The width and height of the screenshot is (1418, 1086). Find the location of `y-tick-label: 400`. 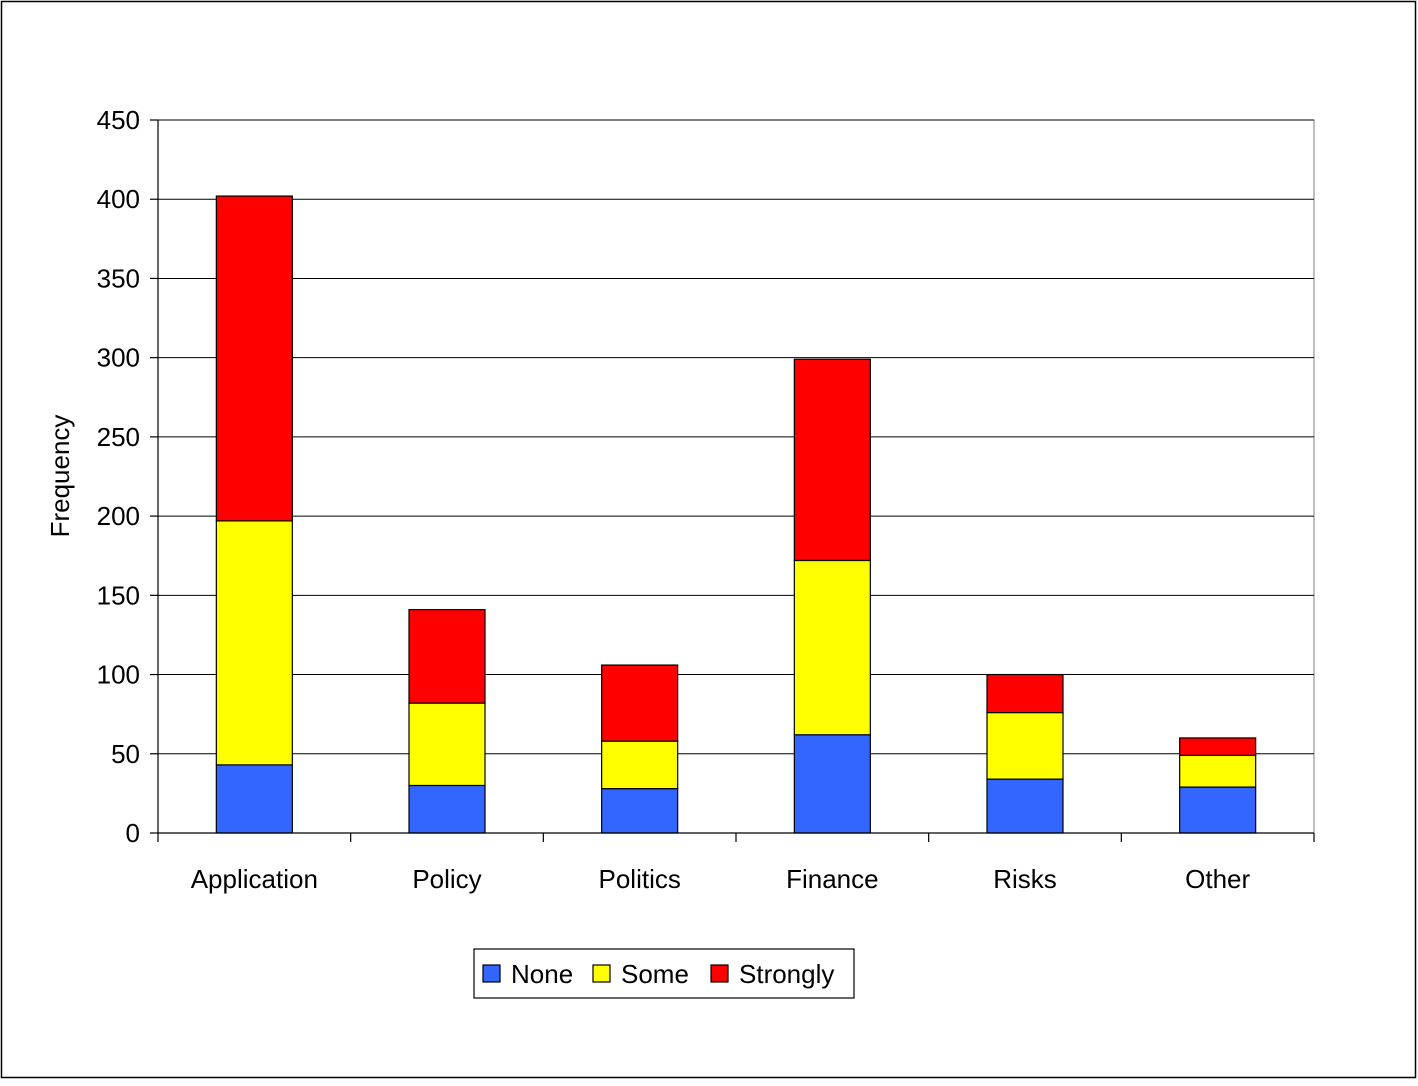

y-tick-label: 400 is located at coordinates (118, 199).